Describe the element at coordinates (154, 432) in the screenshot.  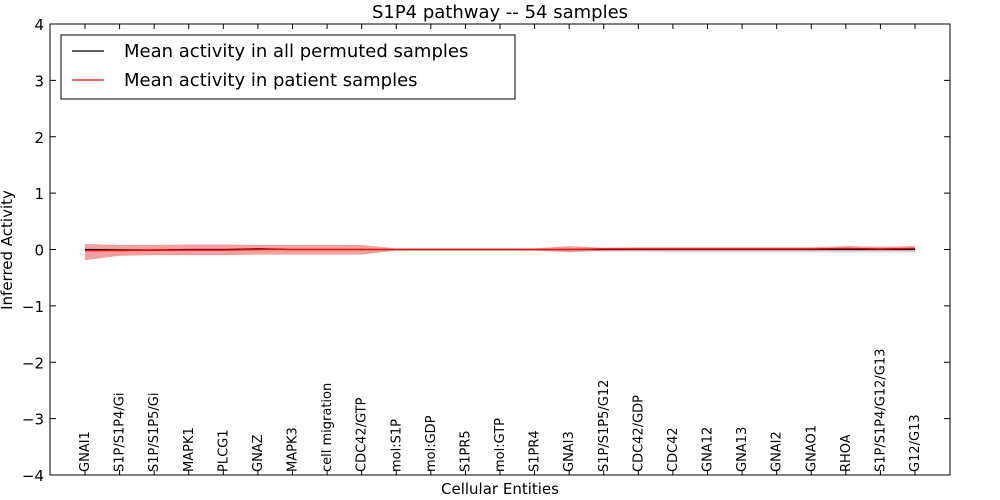
I see `x-tick-label: S1P/S1P5/Gi` at that location.